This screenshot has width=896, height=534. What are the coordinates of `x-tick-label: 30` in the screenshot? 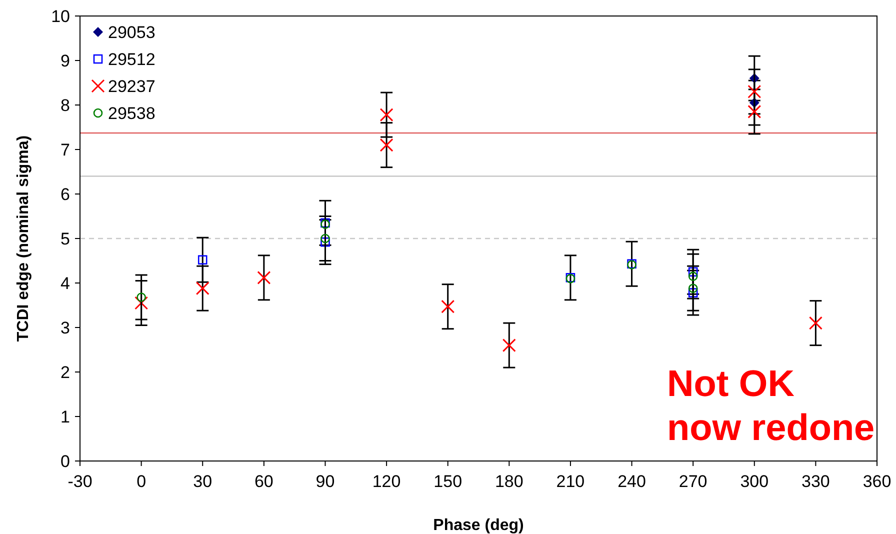 It's located at (202, 481).